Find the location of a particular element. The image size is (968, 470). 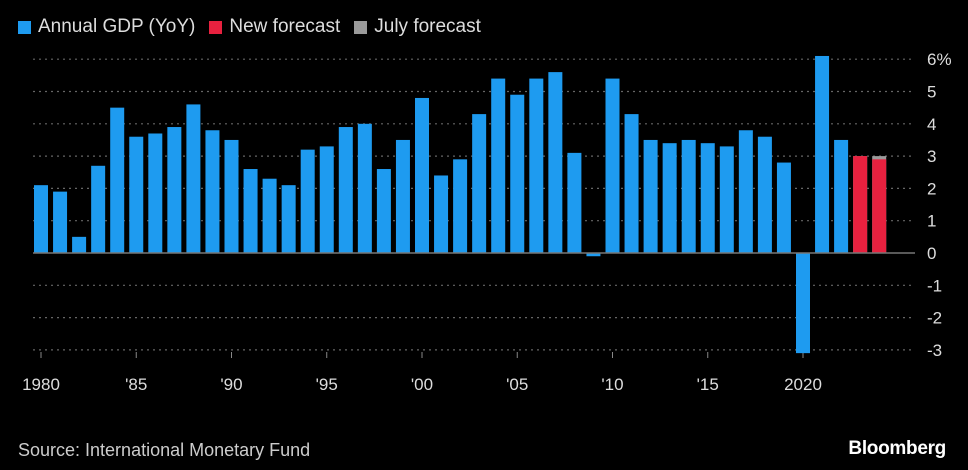

bar-2007-annual-gdp-yoy- is located at coordinates (555, 163).